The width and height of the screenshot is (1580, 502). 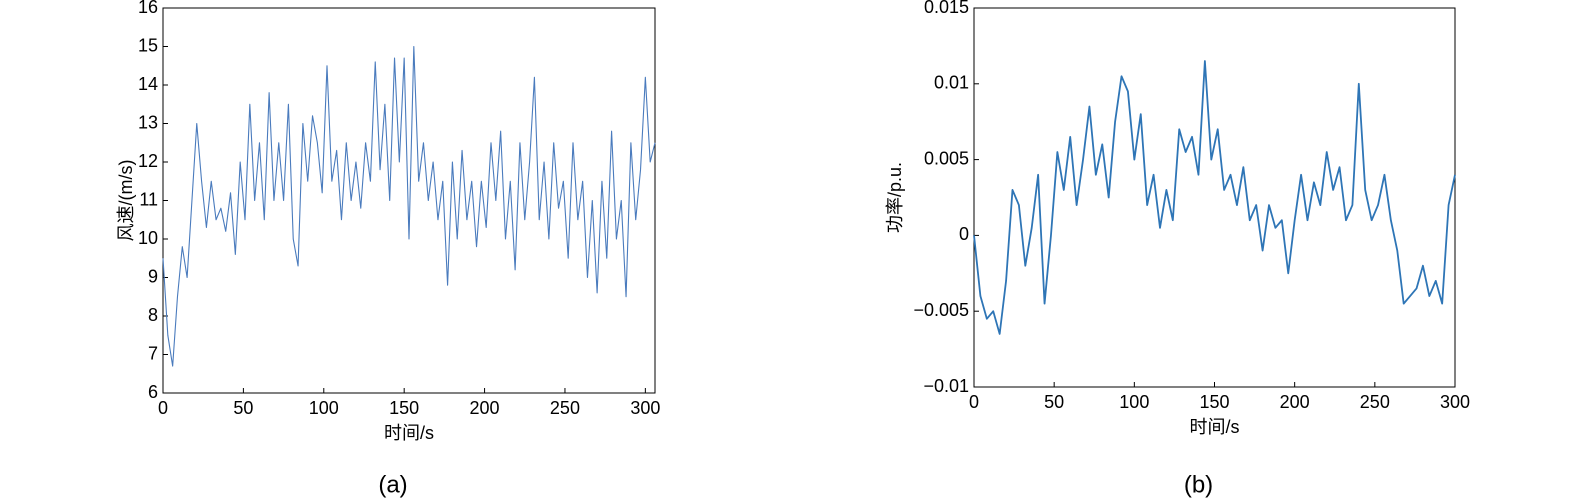 I want to click on y-tick-label: 16, so click(x=148, y=8).